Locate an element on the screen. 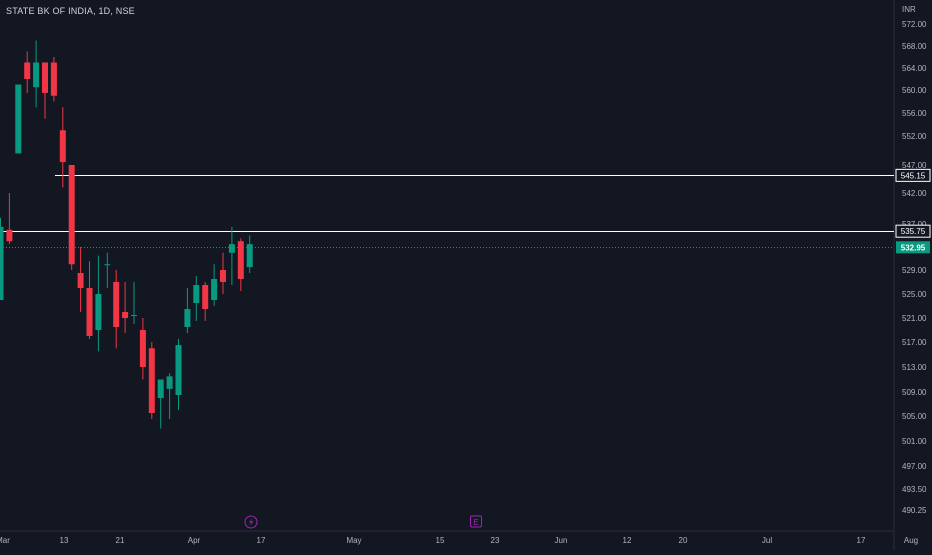 The width and height of the screenshot is (932, 555). price-tick-label: 537.00 is located at coordinates (914, 224).